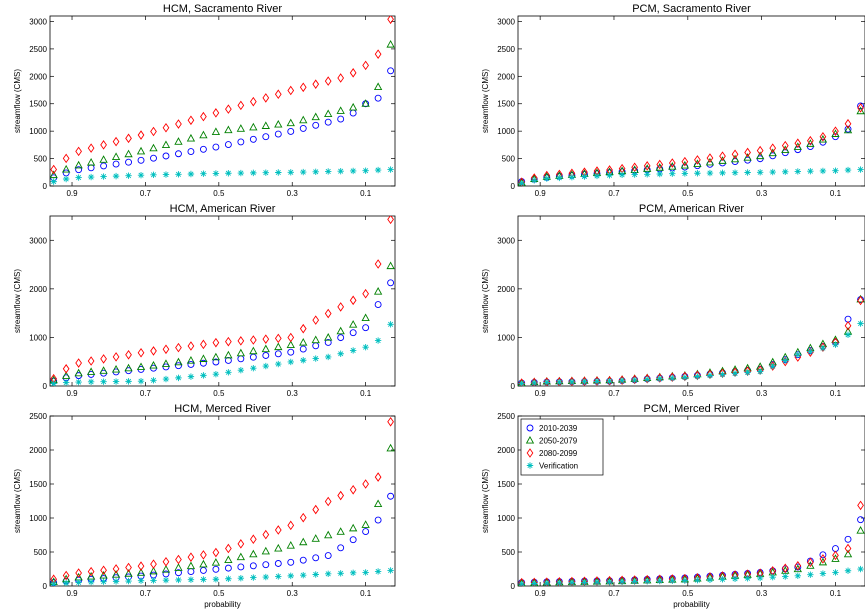 The height and width of the screenshot is (616, 865). What do you see at coordinates (691, 301) in the screenshot?
I see `plot-frame` at bounding box center [691, 301].